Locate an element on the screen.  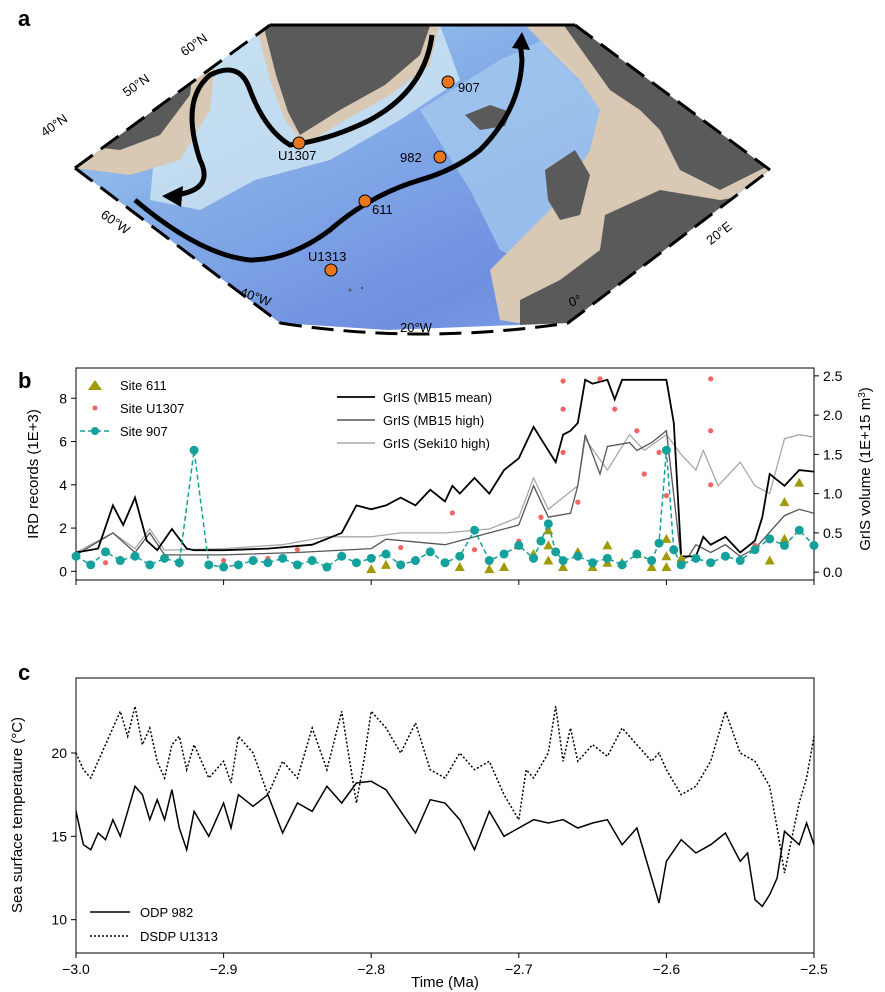
x-tick-label: −2.7 is located at coordinates (519, 969).